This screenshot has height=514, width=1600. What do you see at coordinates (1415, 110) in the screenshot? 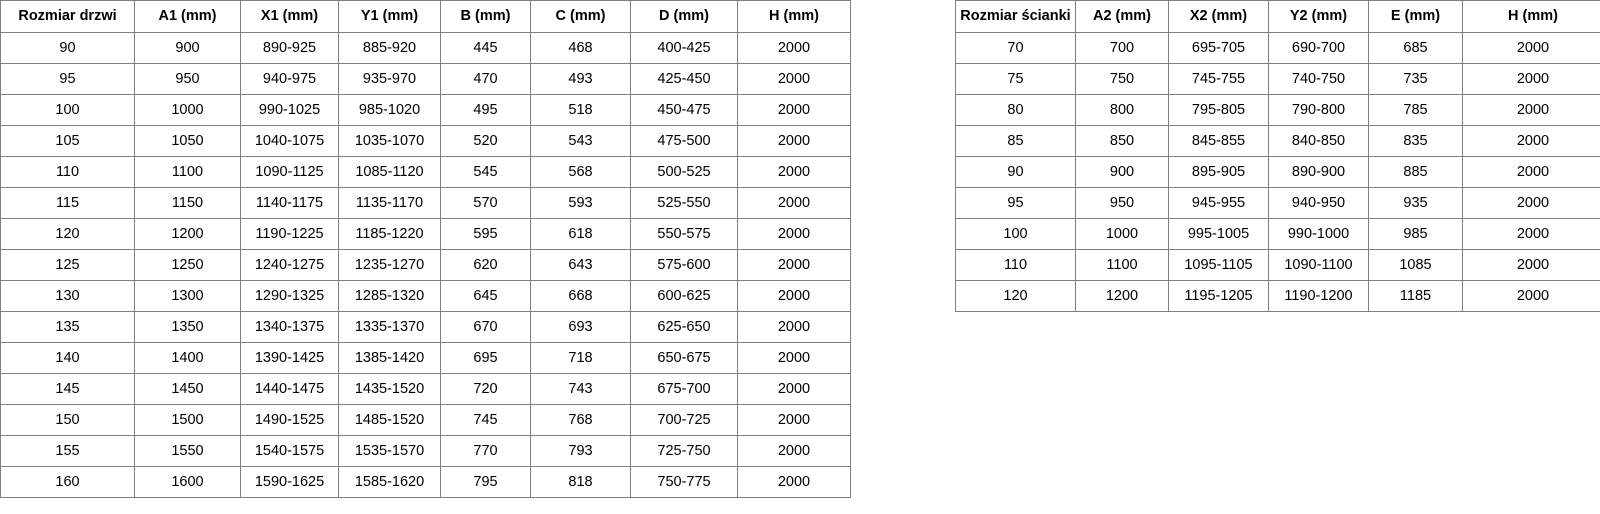
I see `wall-cell: 785` at bounding box center [1415, 110].